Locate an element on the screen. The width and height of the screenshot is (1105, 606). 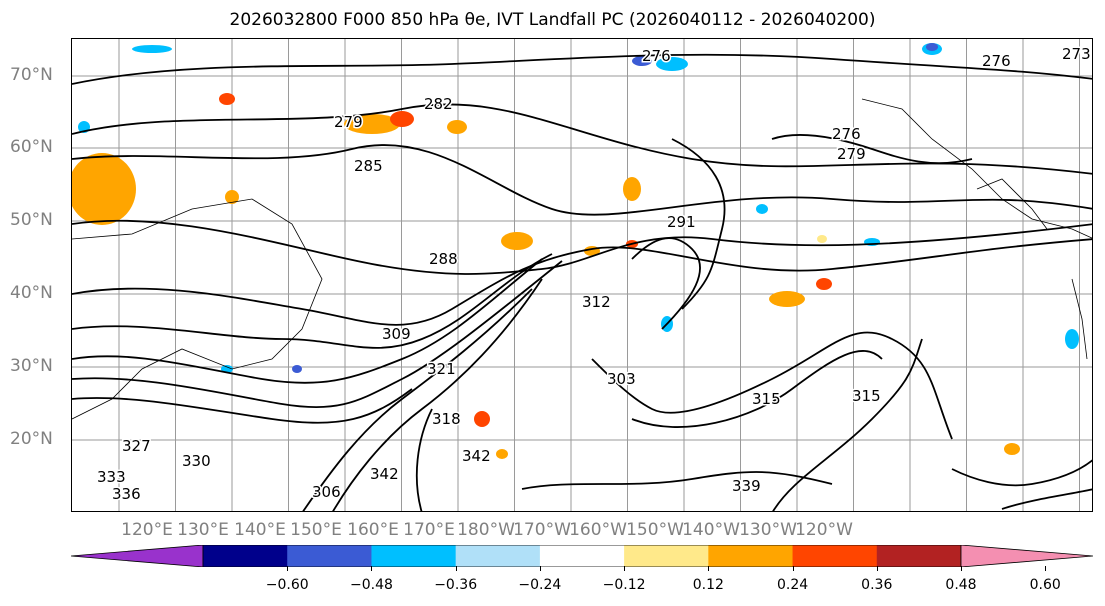
colorbar is located at coordinates (582, 556).